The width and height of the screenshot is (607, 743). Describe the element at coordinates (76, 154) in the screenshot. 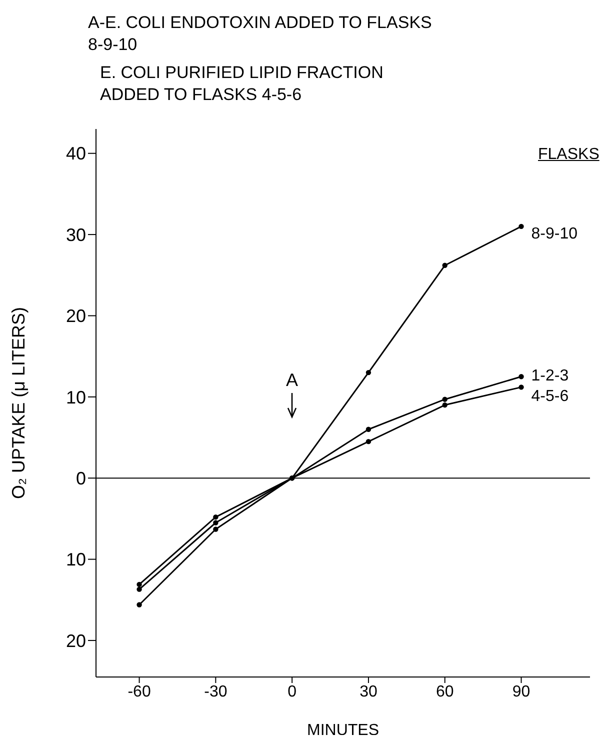

I see `y-tick-label: 40` at that location.